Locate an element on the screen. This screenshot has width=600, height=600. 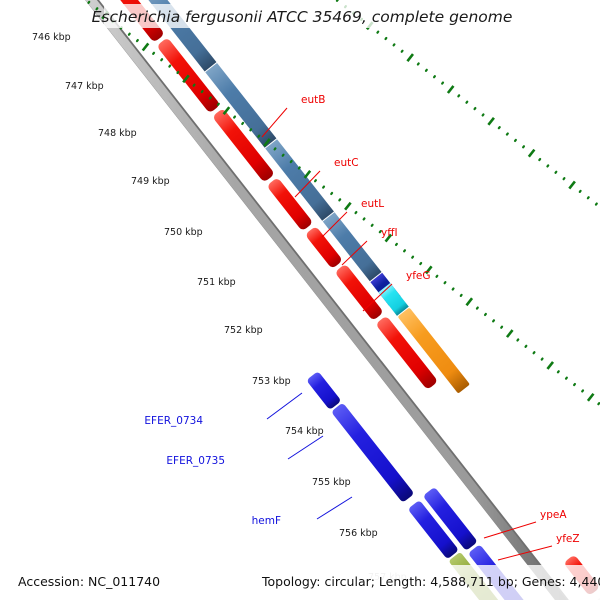
axis-tick-label: 754 kbp is located at coordinates (304, 431).